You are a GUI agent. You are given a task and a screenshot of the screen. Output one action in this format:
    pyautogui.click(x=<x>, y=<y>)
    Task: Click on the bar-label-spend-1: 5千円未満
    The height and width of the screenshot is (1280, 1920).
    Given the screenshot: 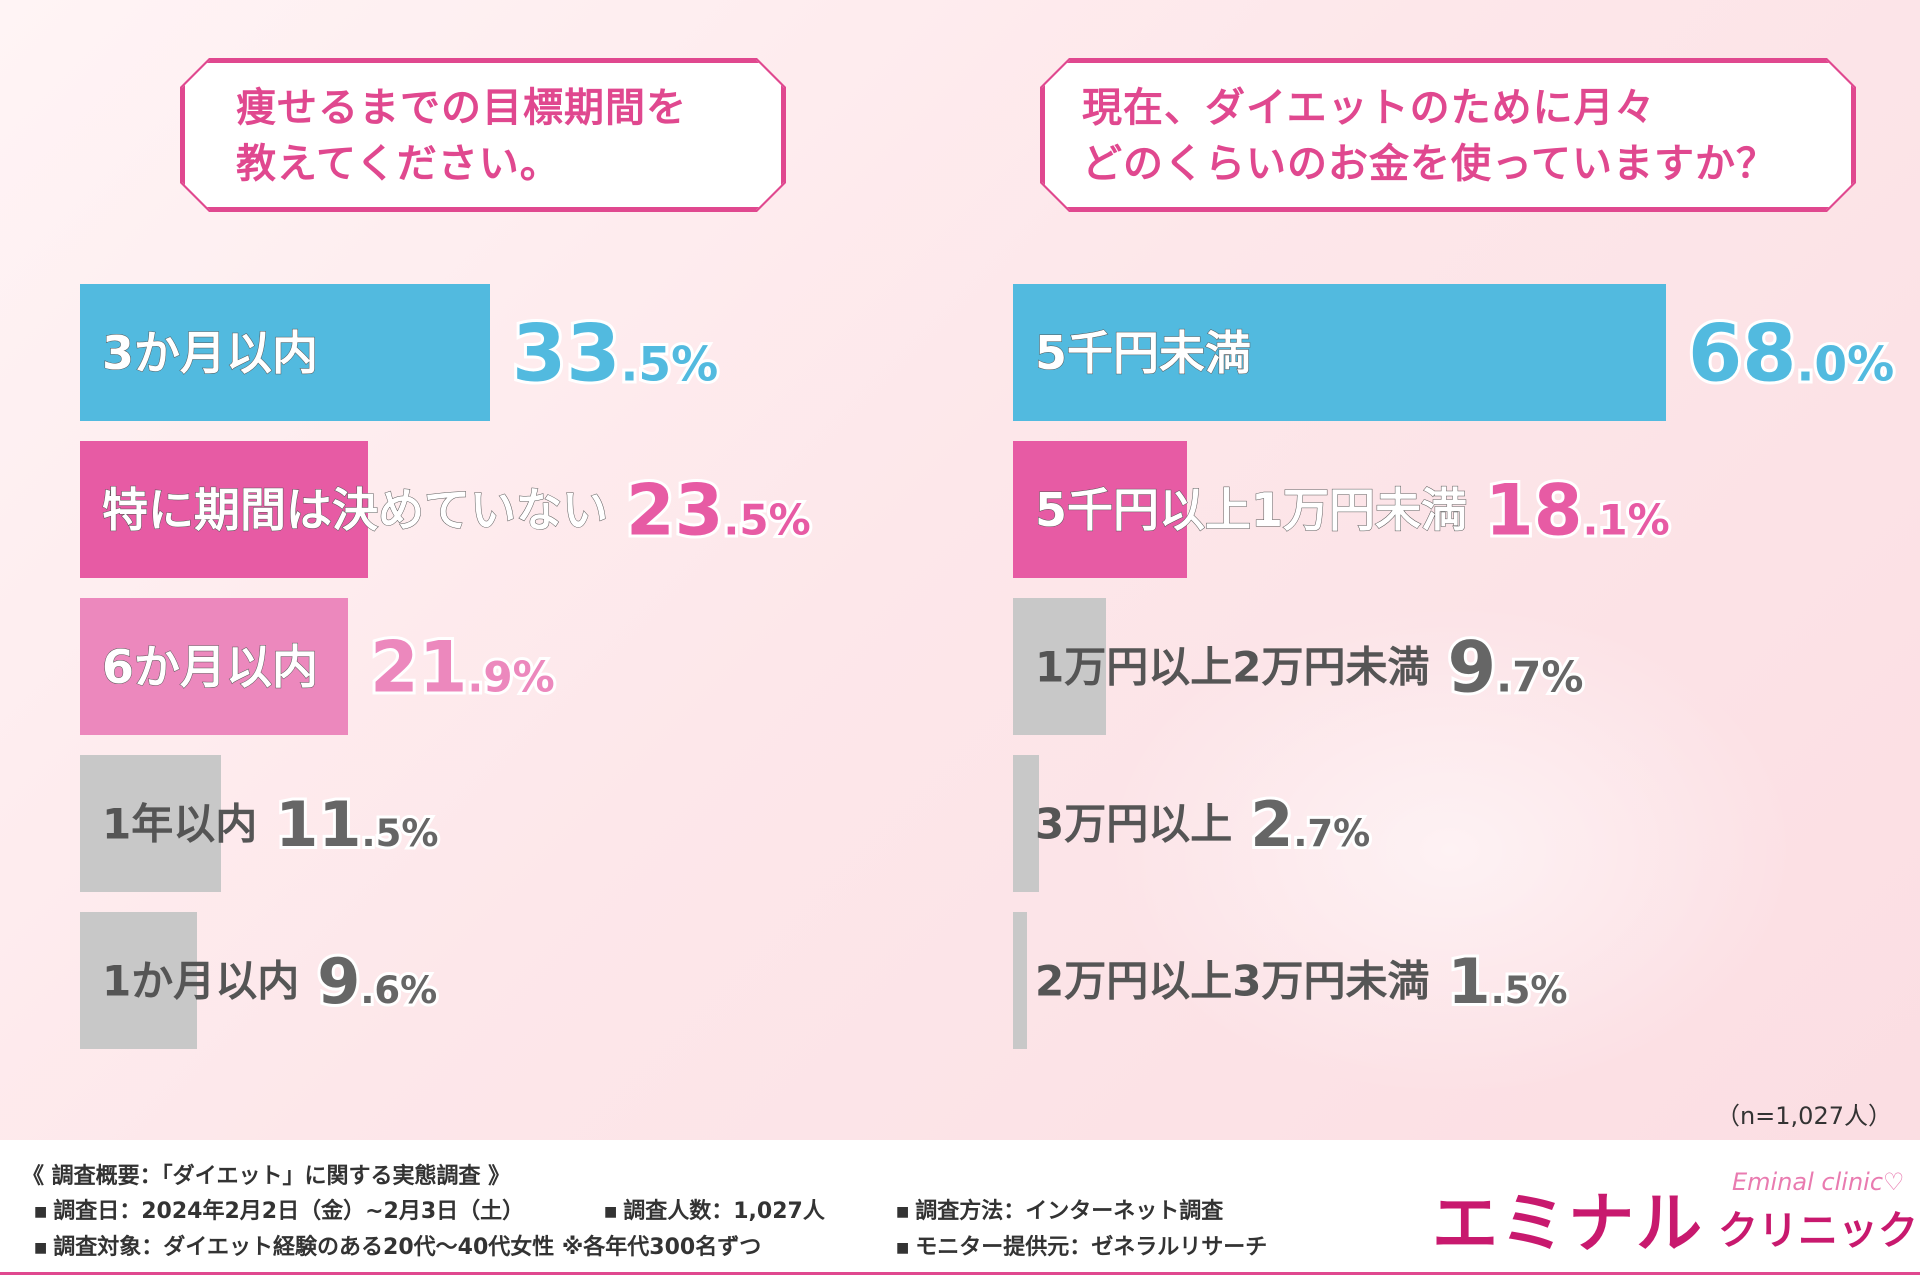 What is the action you would take?
    pyautogui.click(x=1143, y=353)
    